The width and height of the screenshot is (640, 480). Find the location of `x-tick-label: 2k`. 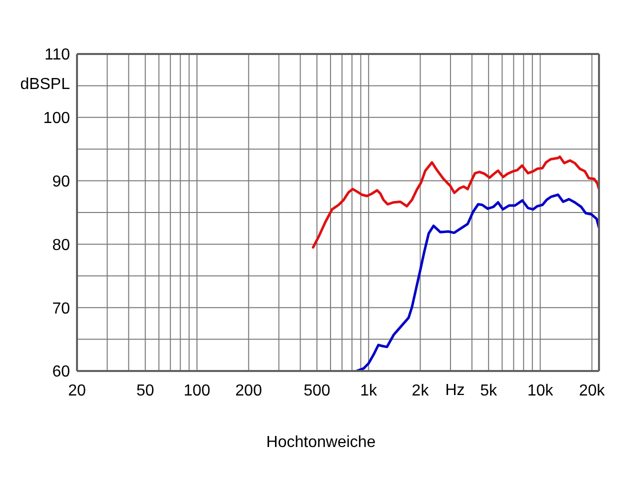

x-tick-label: 2k is located at coordinates (421, 391).